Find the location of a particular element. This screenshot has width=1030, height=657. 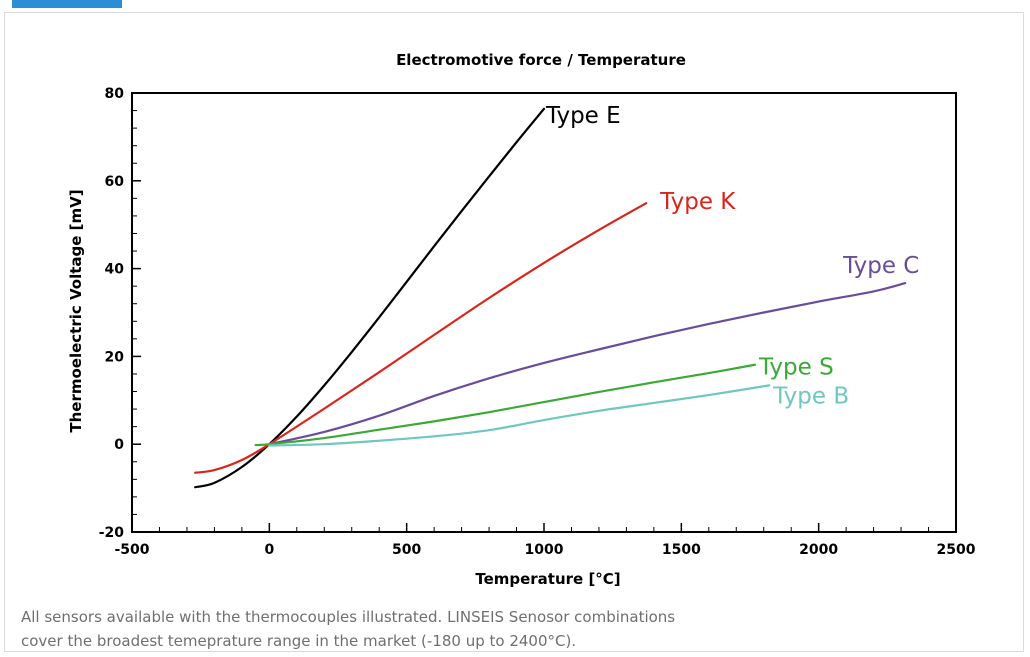

x-tick-label: 0 is located at coordinates (269, 550).